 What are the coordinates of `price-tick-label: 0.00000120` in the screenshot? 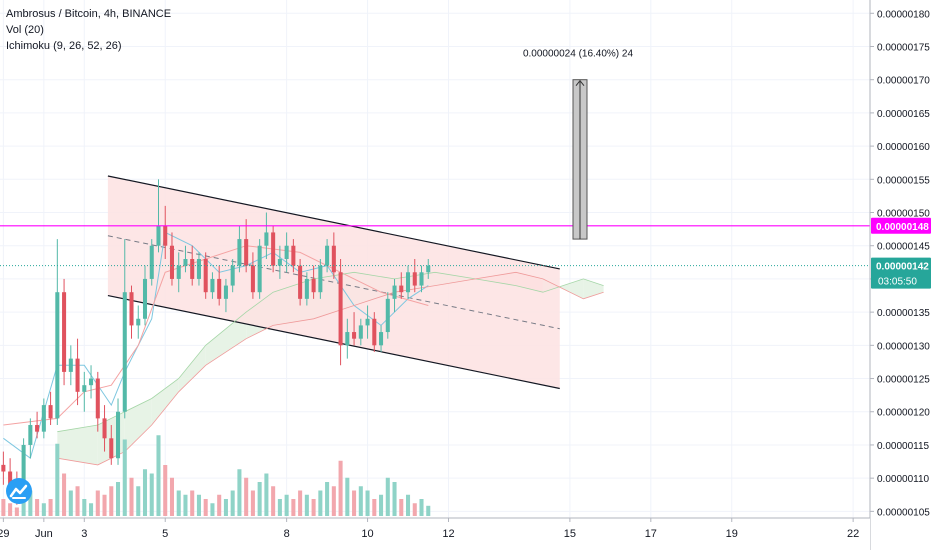 It's located at (903, 413).